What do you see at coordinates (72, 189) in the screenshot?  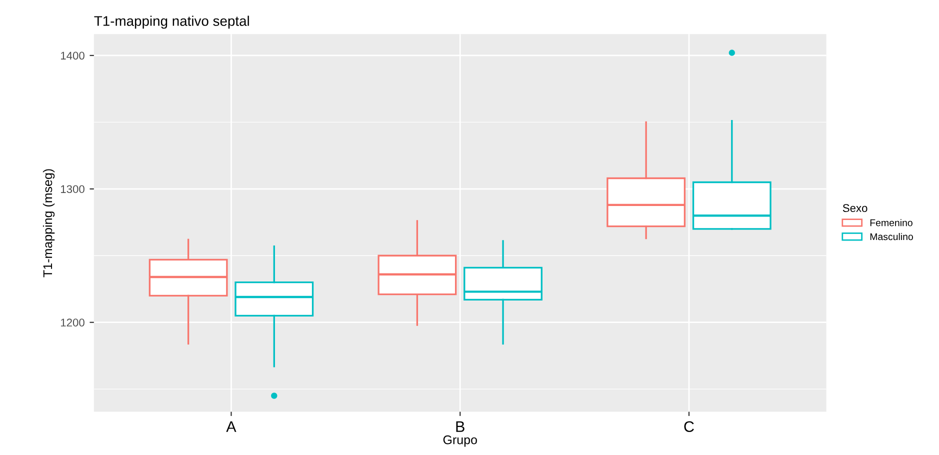 I see `y-tick-label: 1300` at bounding box center [72, 189].